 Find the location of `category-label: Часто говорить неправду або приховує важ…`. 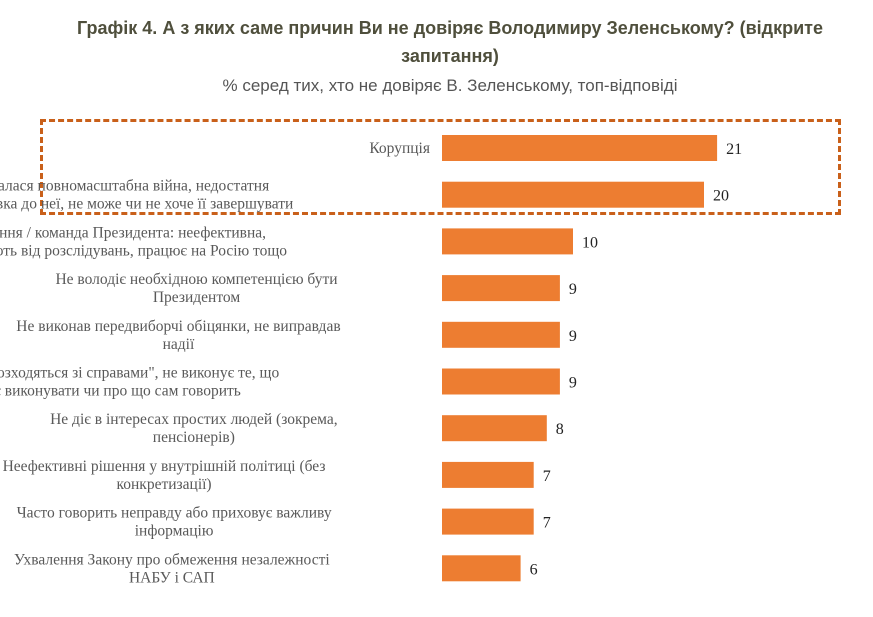

category-label: Часто говорить неправду або приховує важ… is located at coordinates (174, 522).